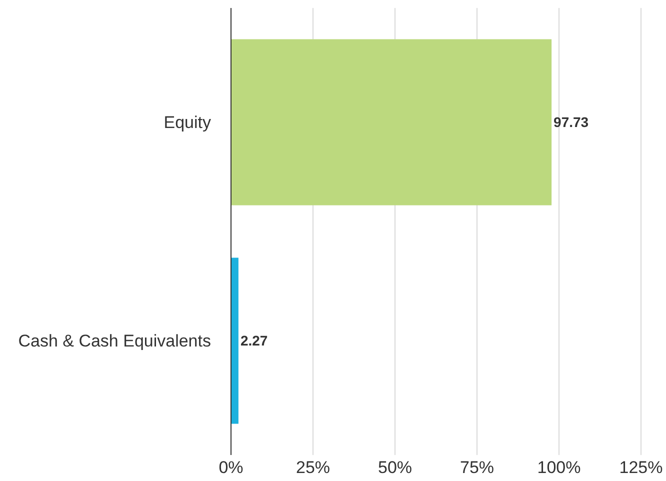 This screenshot has height=481, width=666. I want to click on x-tick-label: 100%, so click(559, 467).